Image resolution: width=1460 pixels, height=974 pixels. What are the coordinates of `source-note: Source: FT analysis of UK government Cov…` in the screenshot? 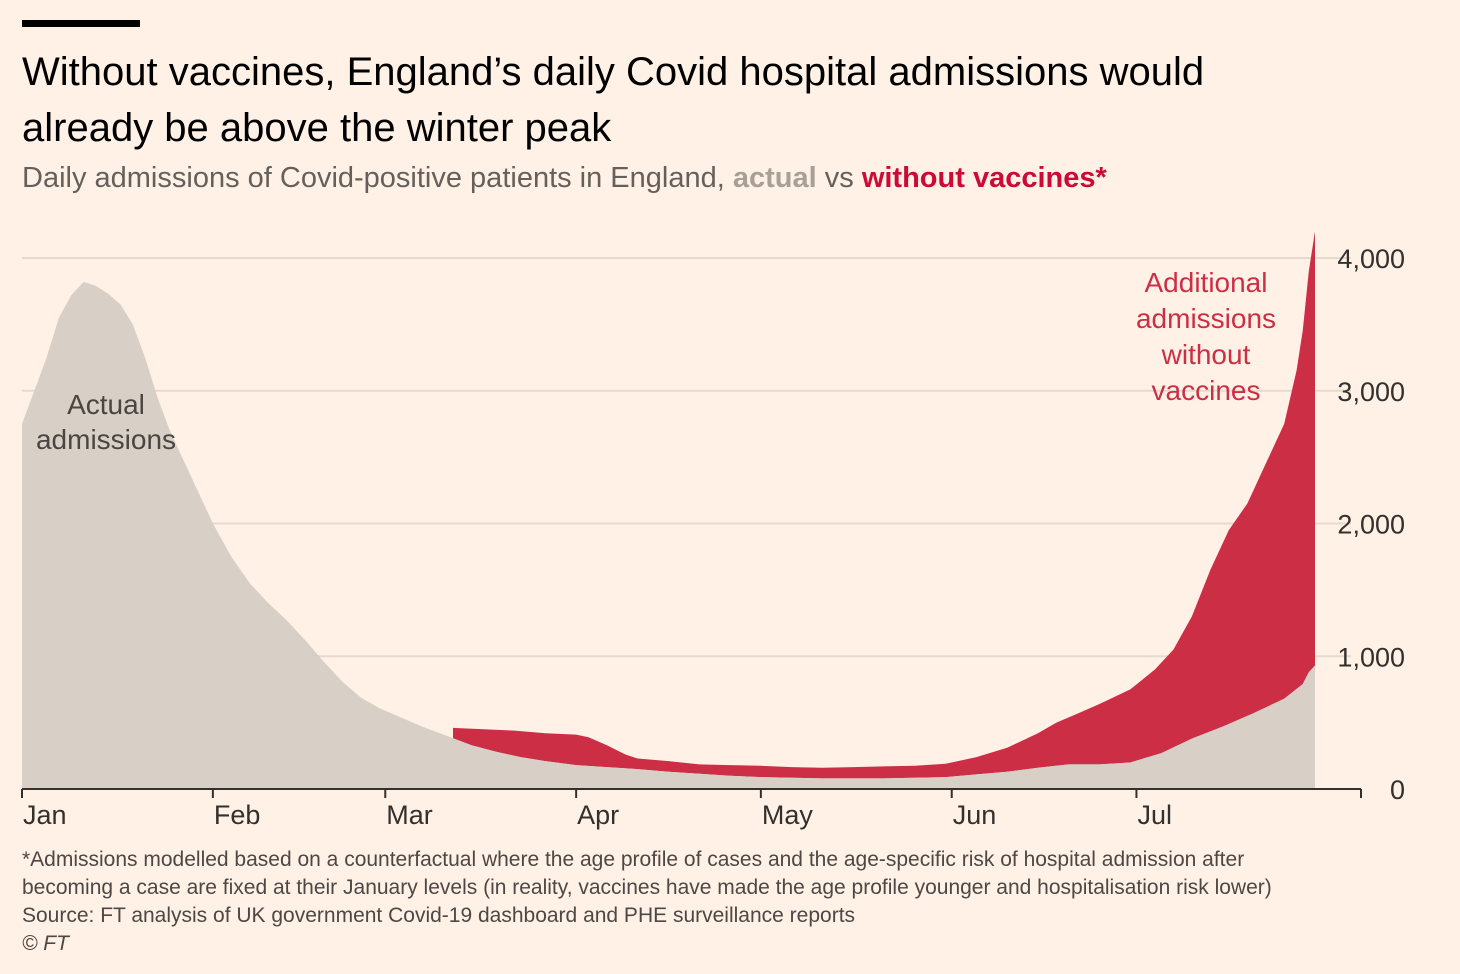 It's located at (439, 915).